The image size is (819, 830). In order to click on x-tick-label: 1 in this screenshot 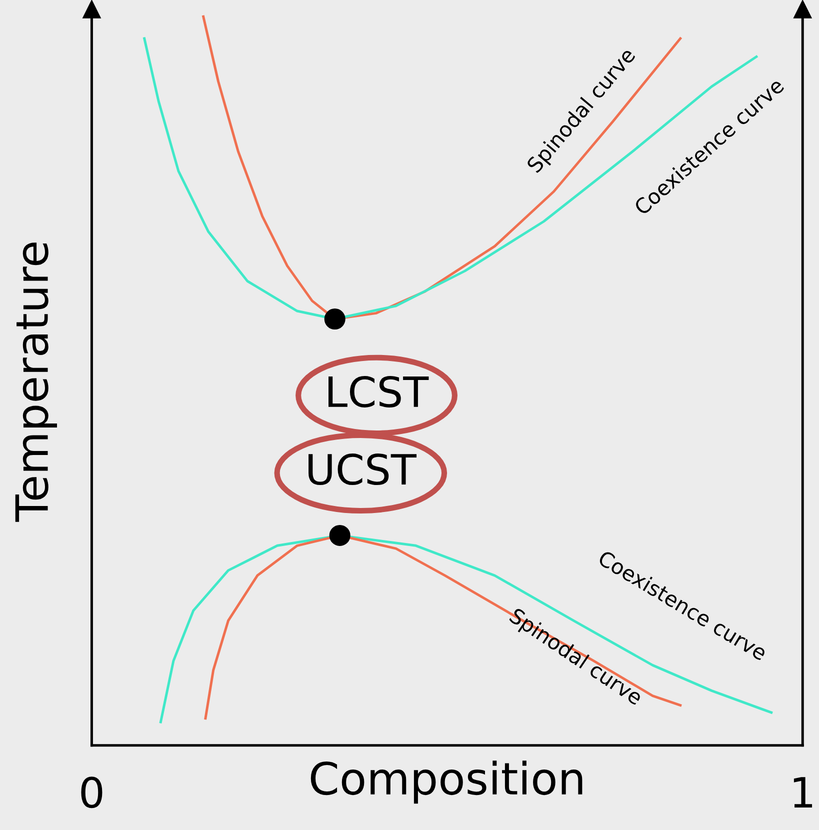, I will do `click(803, 792)`.